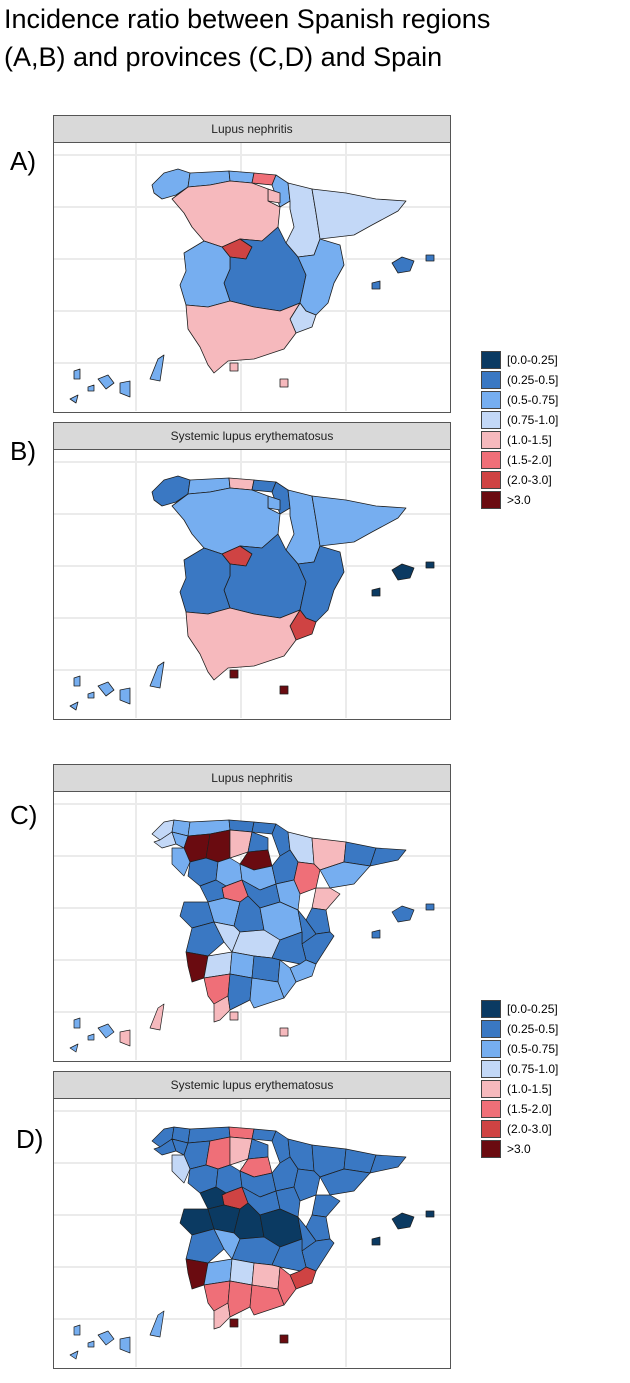 The height and width of the screenshot is (1383, 630). What do you see at coordinates (252, 913) in the screenshot?
I see `panel-c: Lupus nephritis` at bounding box center [252, 913].